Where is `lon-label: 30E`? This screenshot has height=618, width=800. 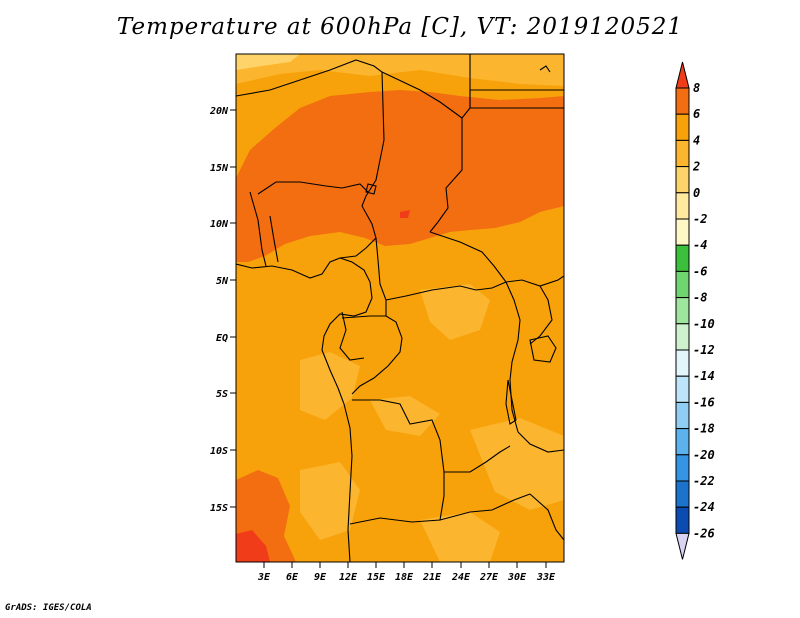 lon-label: 30E is located at coordinates (517, 577).